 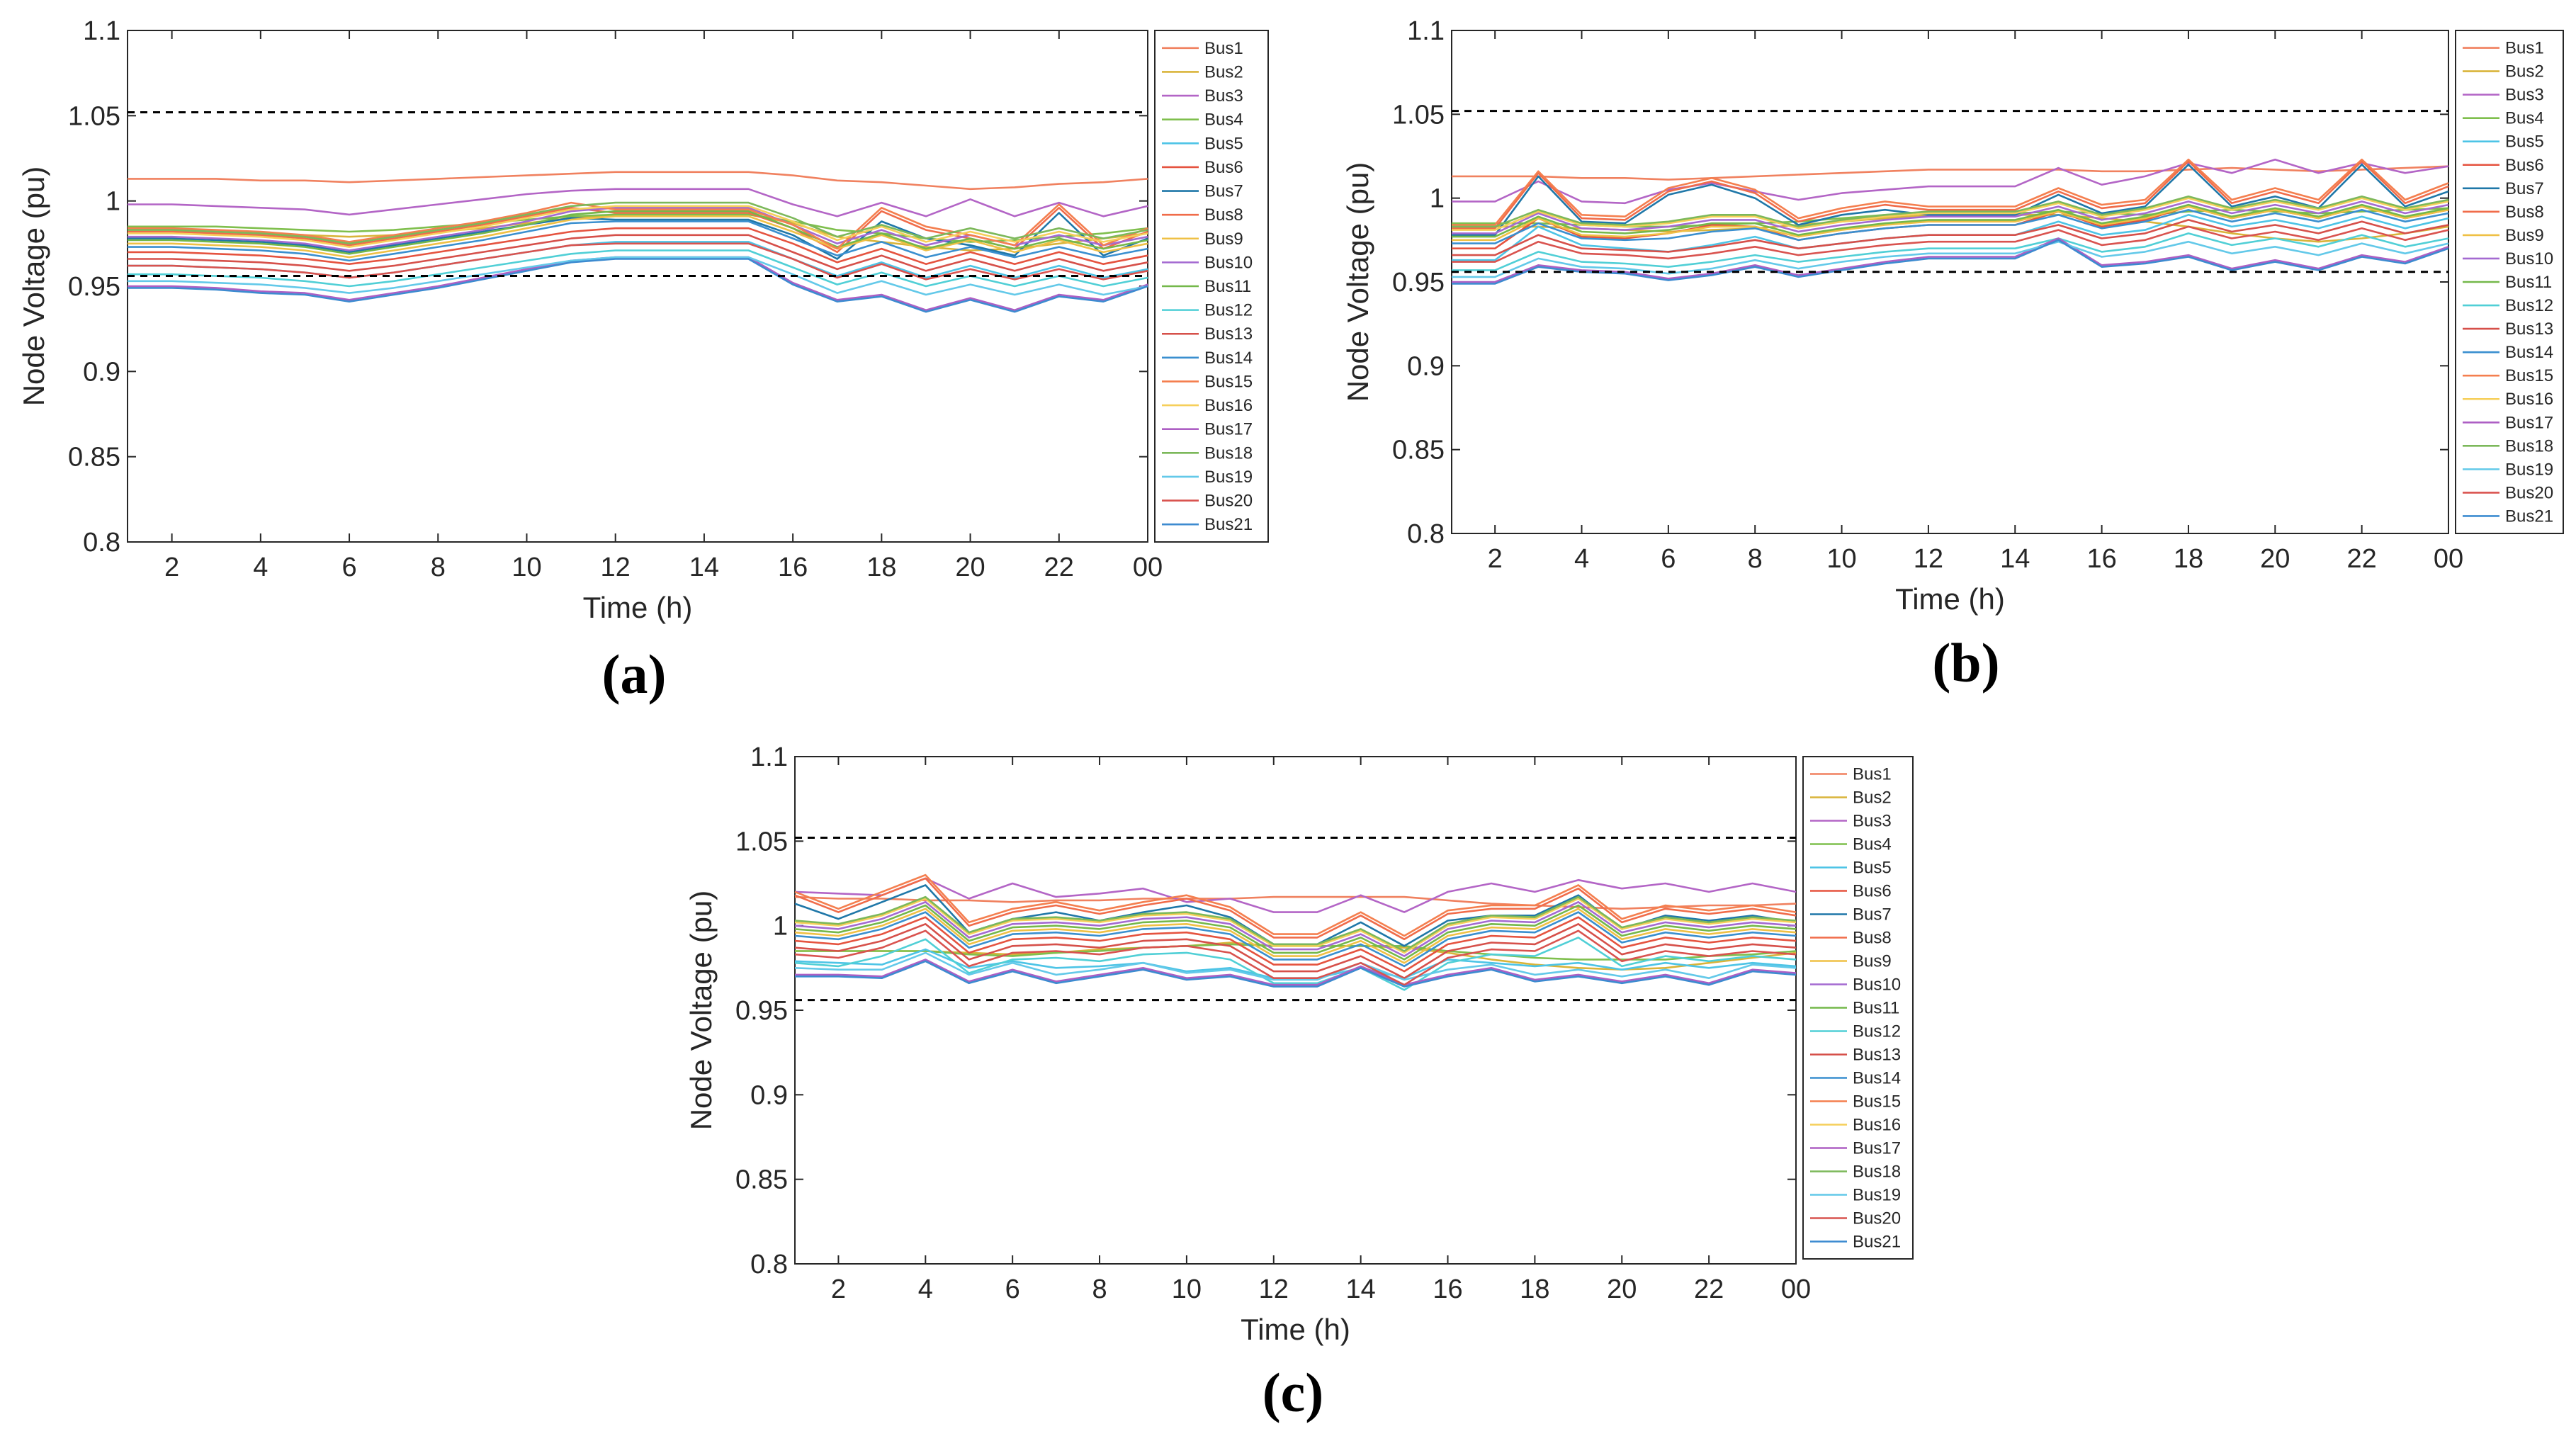 I want to click on panel-label-a: (a), so click(x=634, y=674).